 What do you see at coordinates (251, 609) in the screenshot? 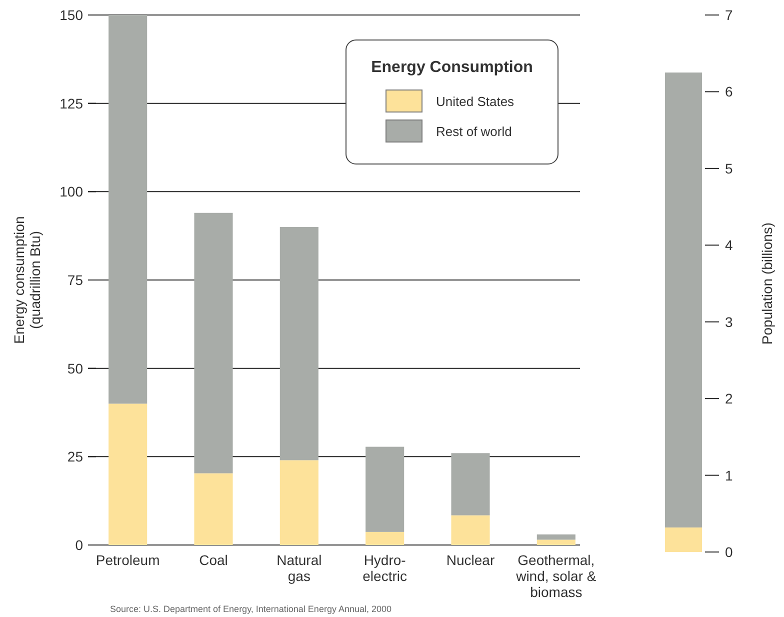
I see `source-note: Source: U.S. Department of Energy, International Energy Annual, 2000` at bounding box center [251, 609].